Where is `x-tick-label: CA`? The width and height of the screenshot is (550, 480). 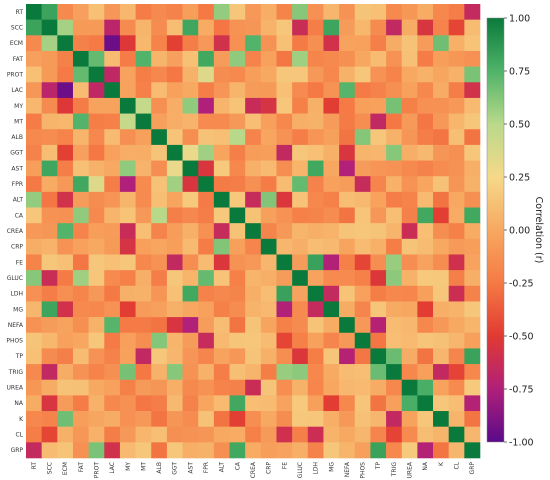
x-tick-label: CA is located at coordinates (237, 465).